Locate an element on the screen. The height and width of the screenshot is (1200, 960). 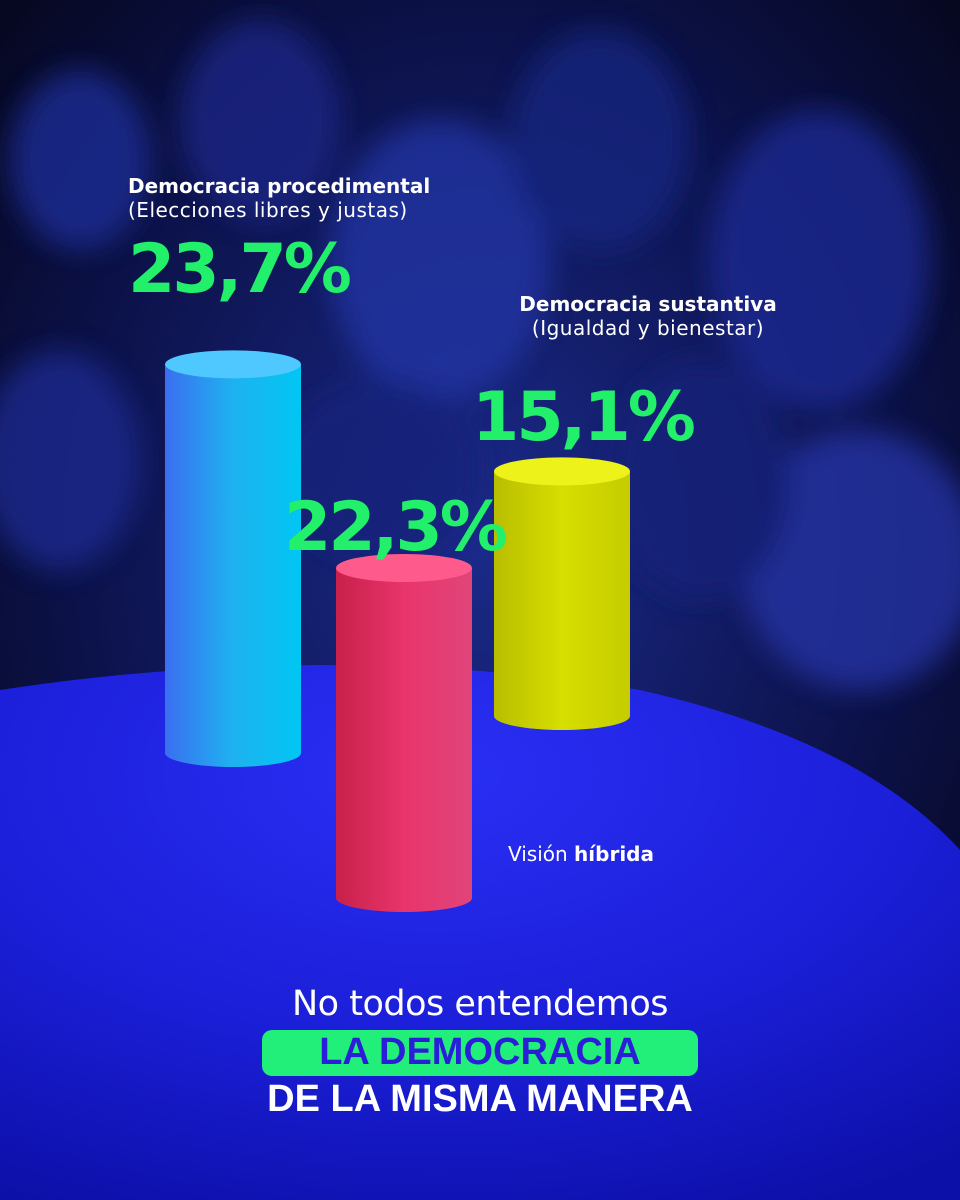
headline-line-3: DE LA MISMA MANERA is located at coordinates (480, 1099).